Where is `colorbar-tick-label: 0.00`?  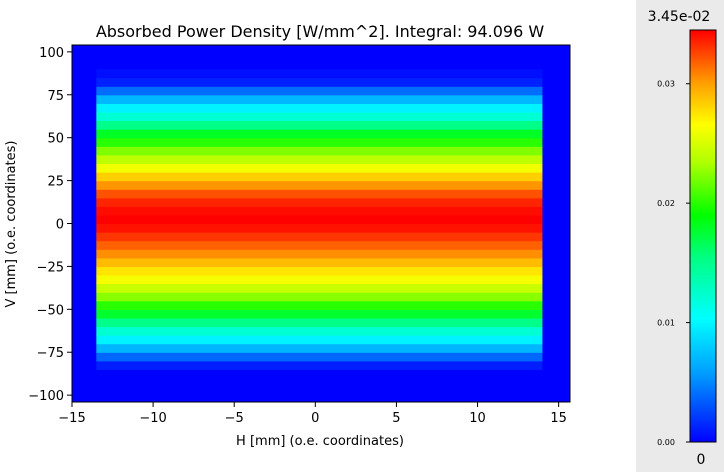
colorbar-tick-label: 0.00 is located at coordinates (666, 442).